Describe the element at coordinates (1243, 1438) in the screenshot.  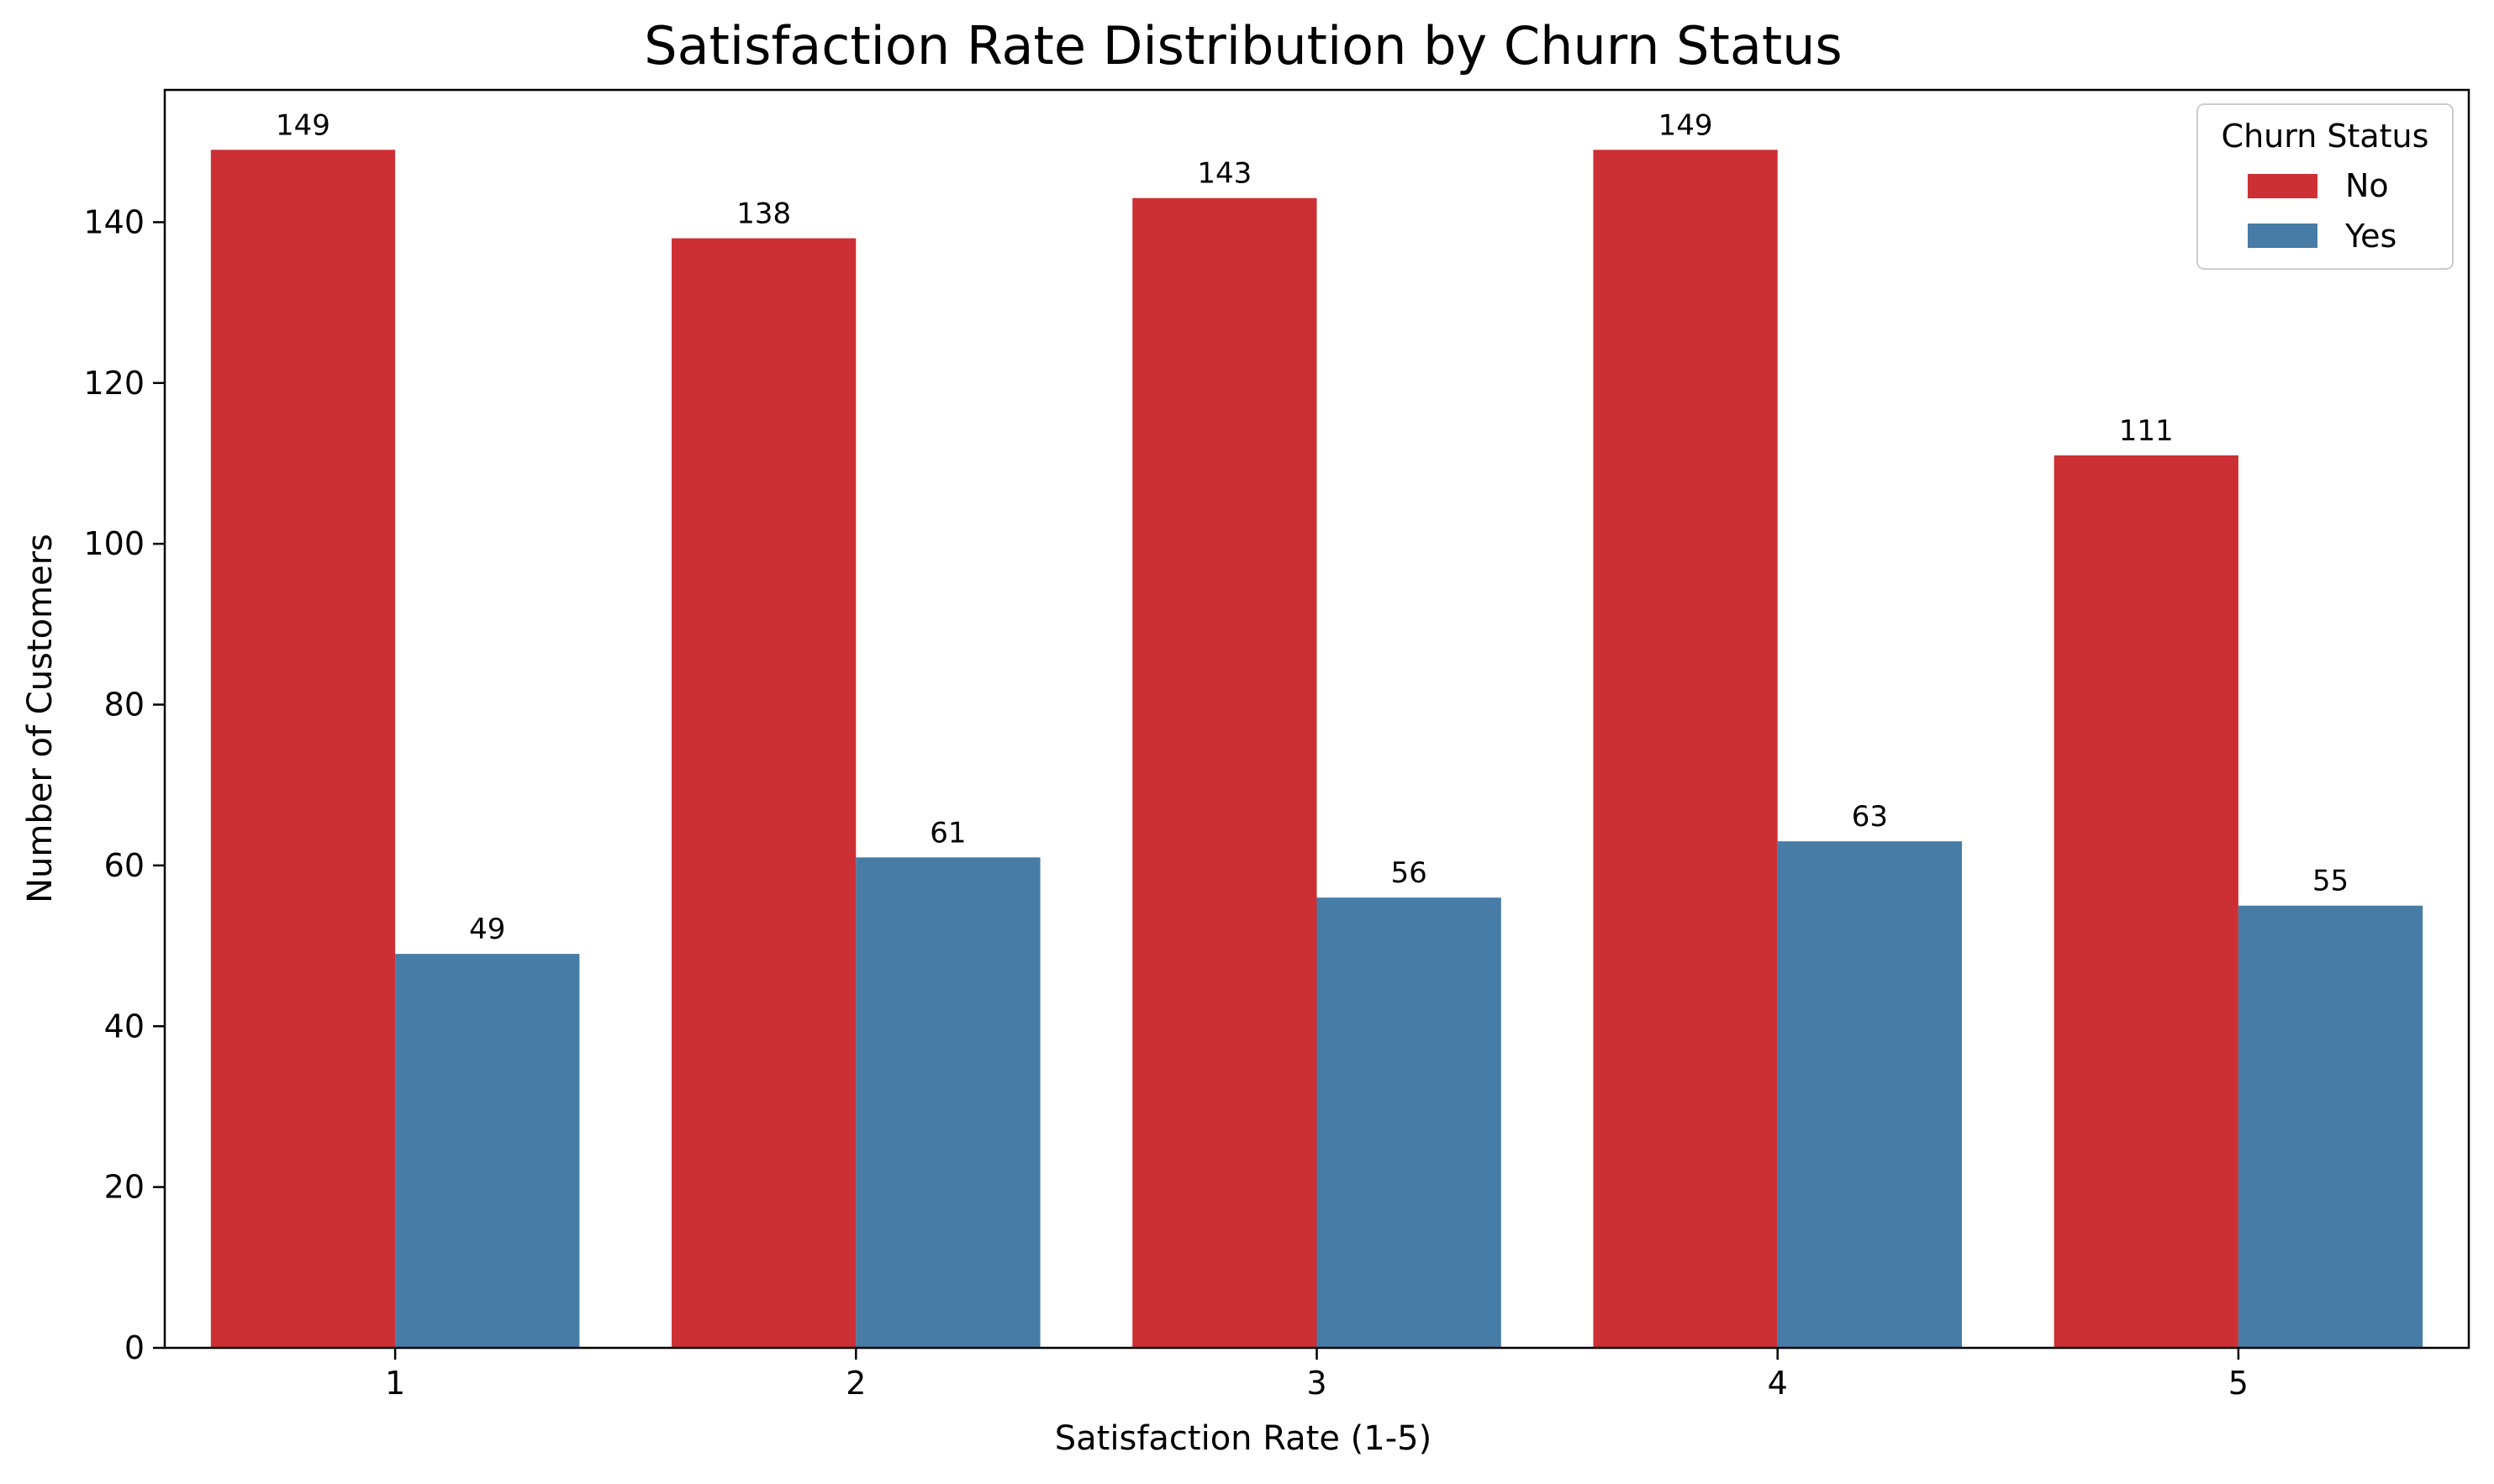
I see `x-axis-label: Satisfaction Rate (1-5)` at that location.